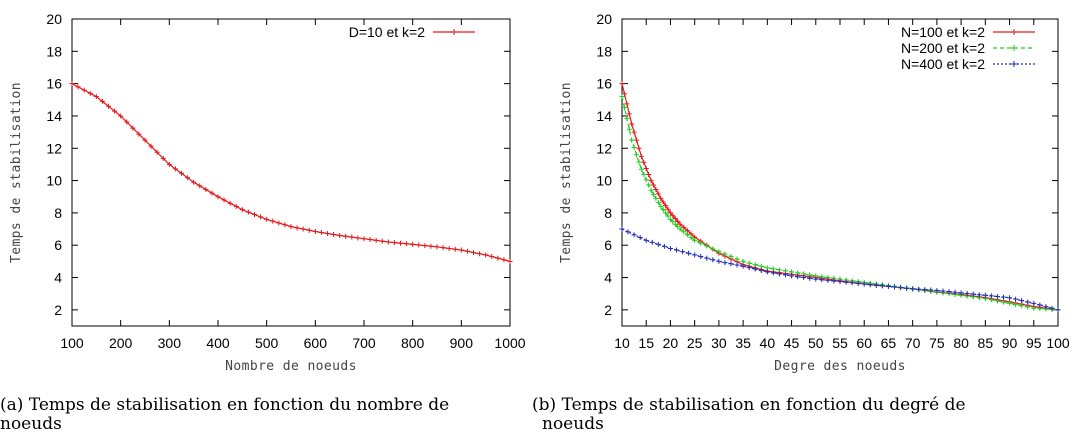 The height and width of the screenshot is (435, 1075). I want to click on x-tick-label: 100, so click(72, 343).